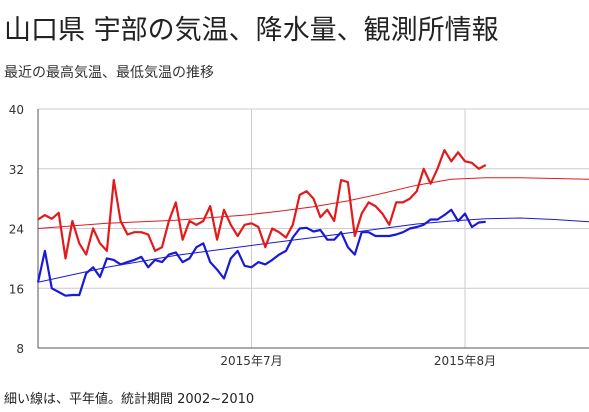  I want to click on x-tick-label: 2015年7月, so click(251, 361).